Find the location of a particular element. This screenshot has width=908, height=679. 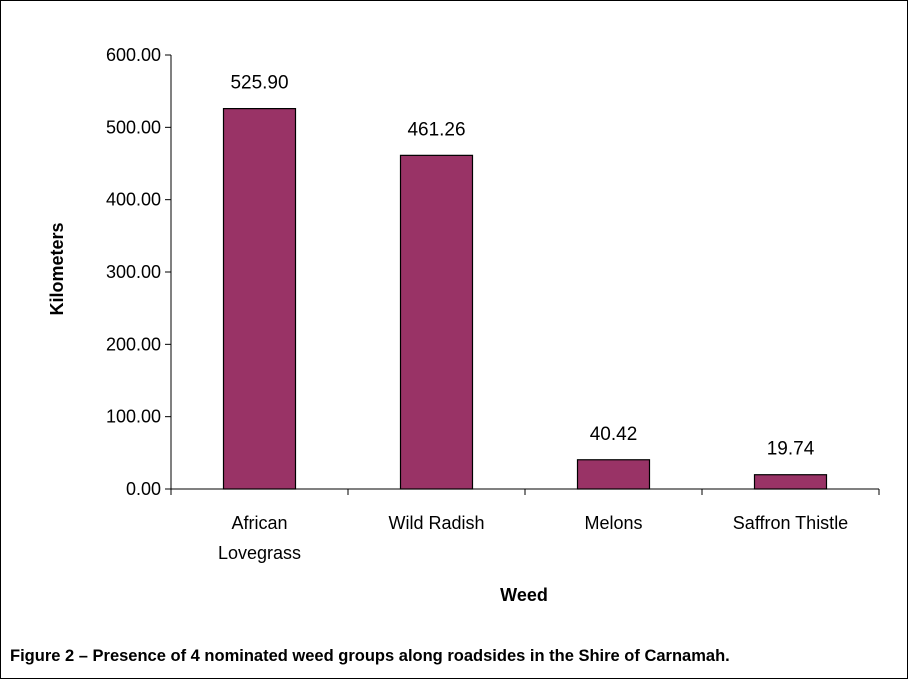

x-tick-label: African Lovegrass is located at coordinates (259, 538).